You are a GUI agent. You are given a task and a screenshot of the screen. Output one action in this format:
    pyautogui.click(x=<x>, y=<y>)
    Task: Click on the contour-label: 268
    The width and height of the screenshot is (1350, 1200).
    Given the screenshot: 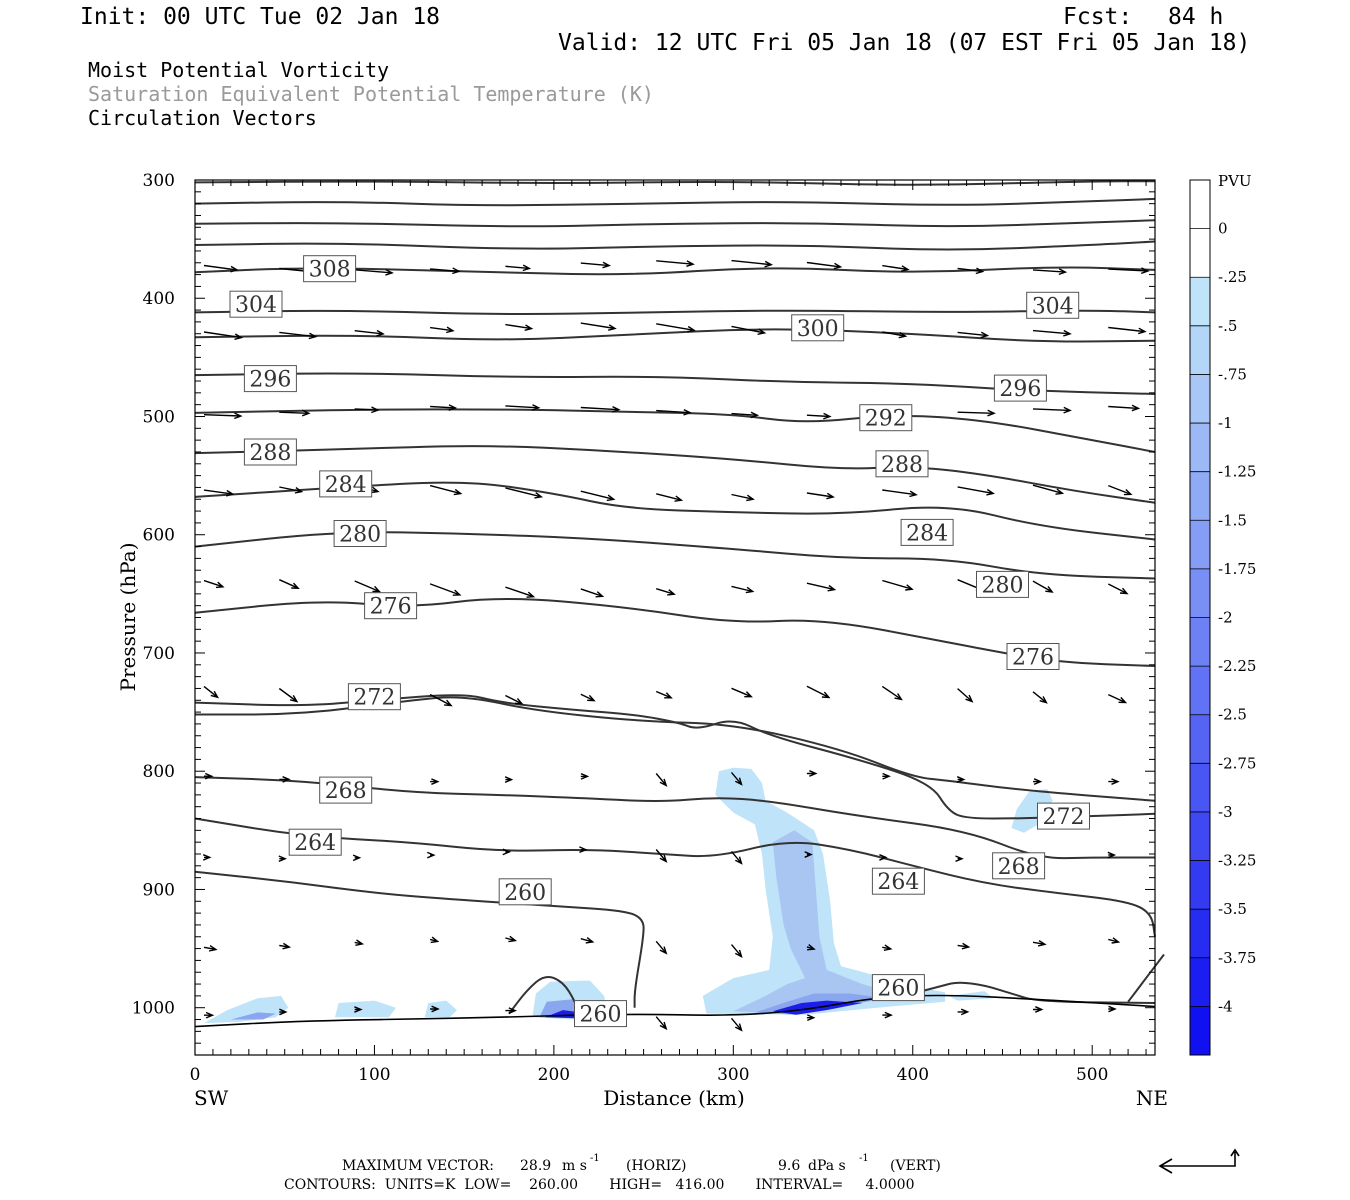 What is the action you would take?
    pyautogui.click(x=1019, y=867)
    